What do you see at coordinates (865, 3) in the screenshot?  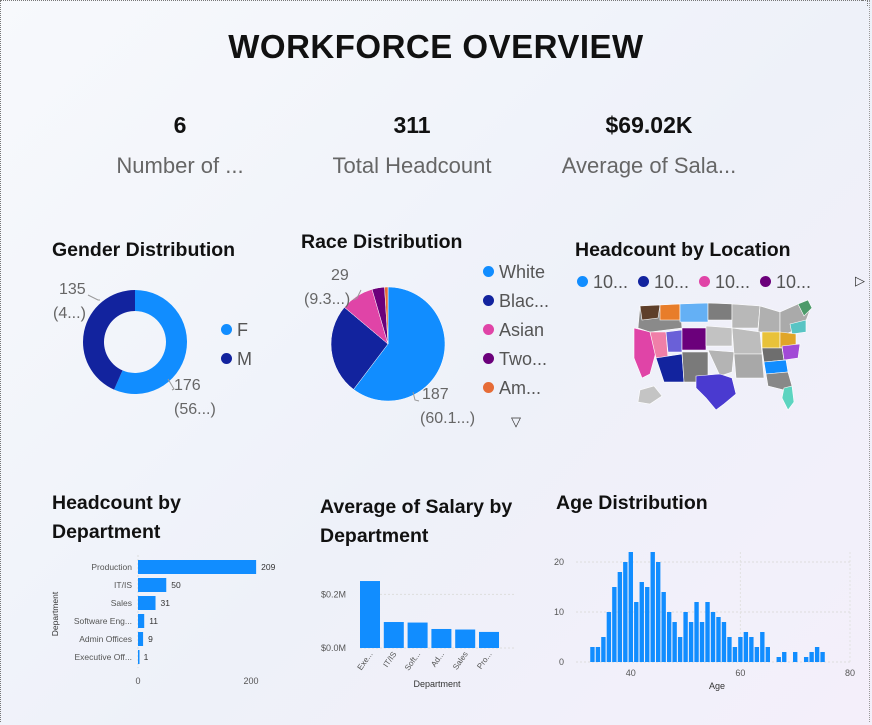 I see `frame-corner` at bounding box center [865, 3].